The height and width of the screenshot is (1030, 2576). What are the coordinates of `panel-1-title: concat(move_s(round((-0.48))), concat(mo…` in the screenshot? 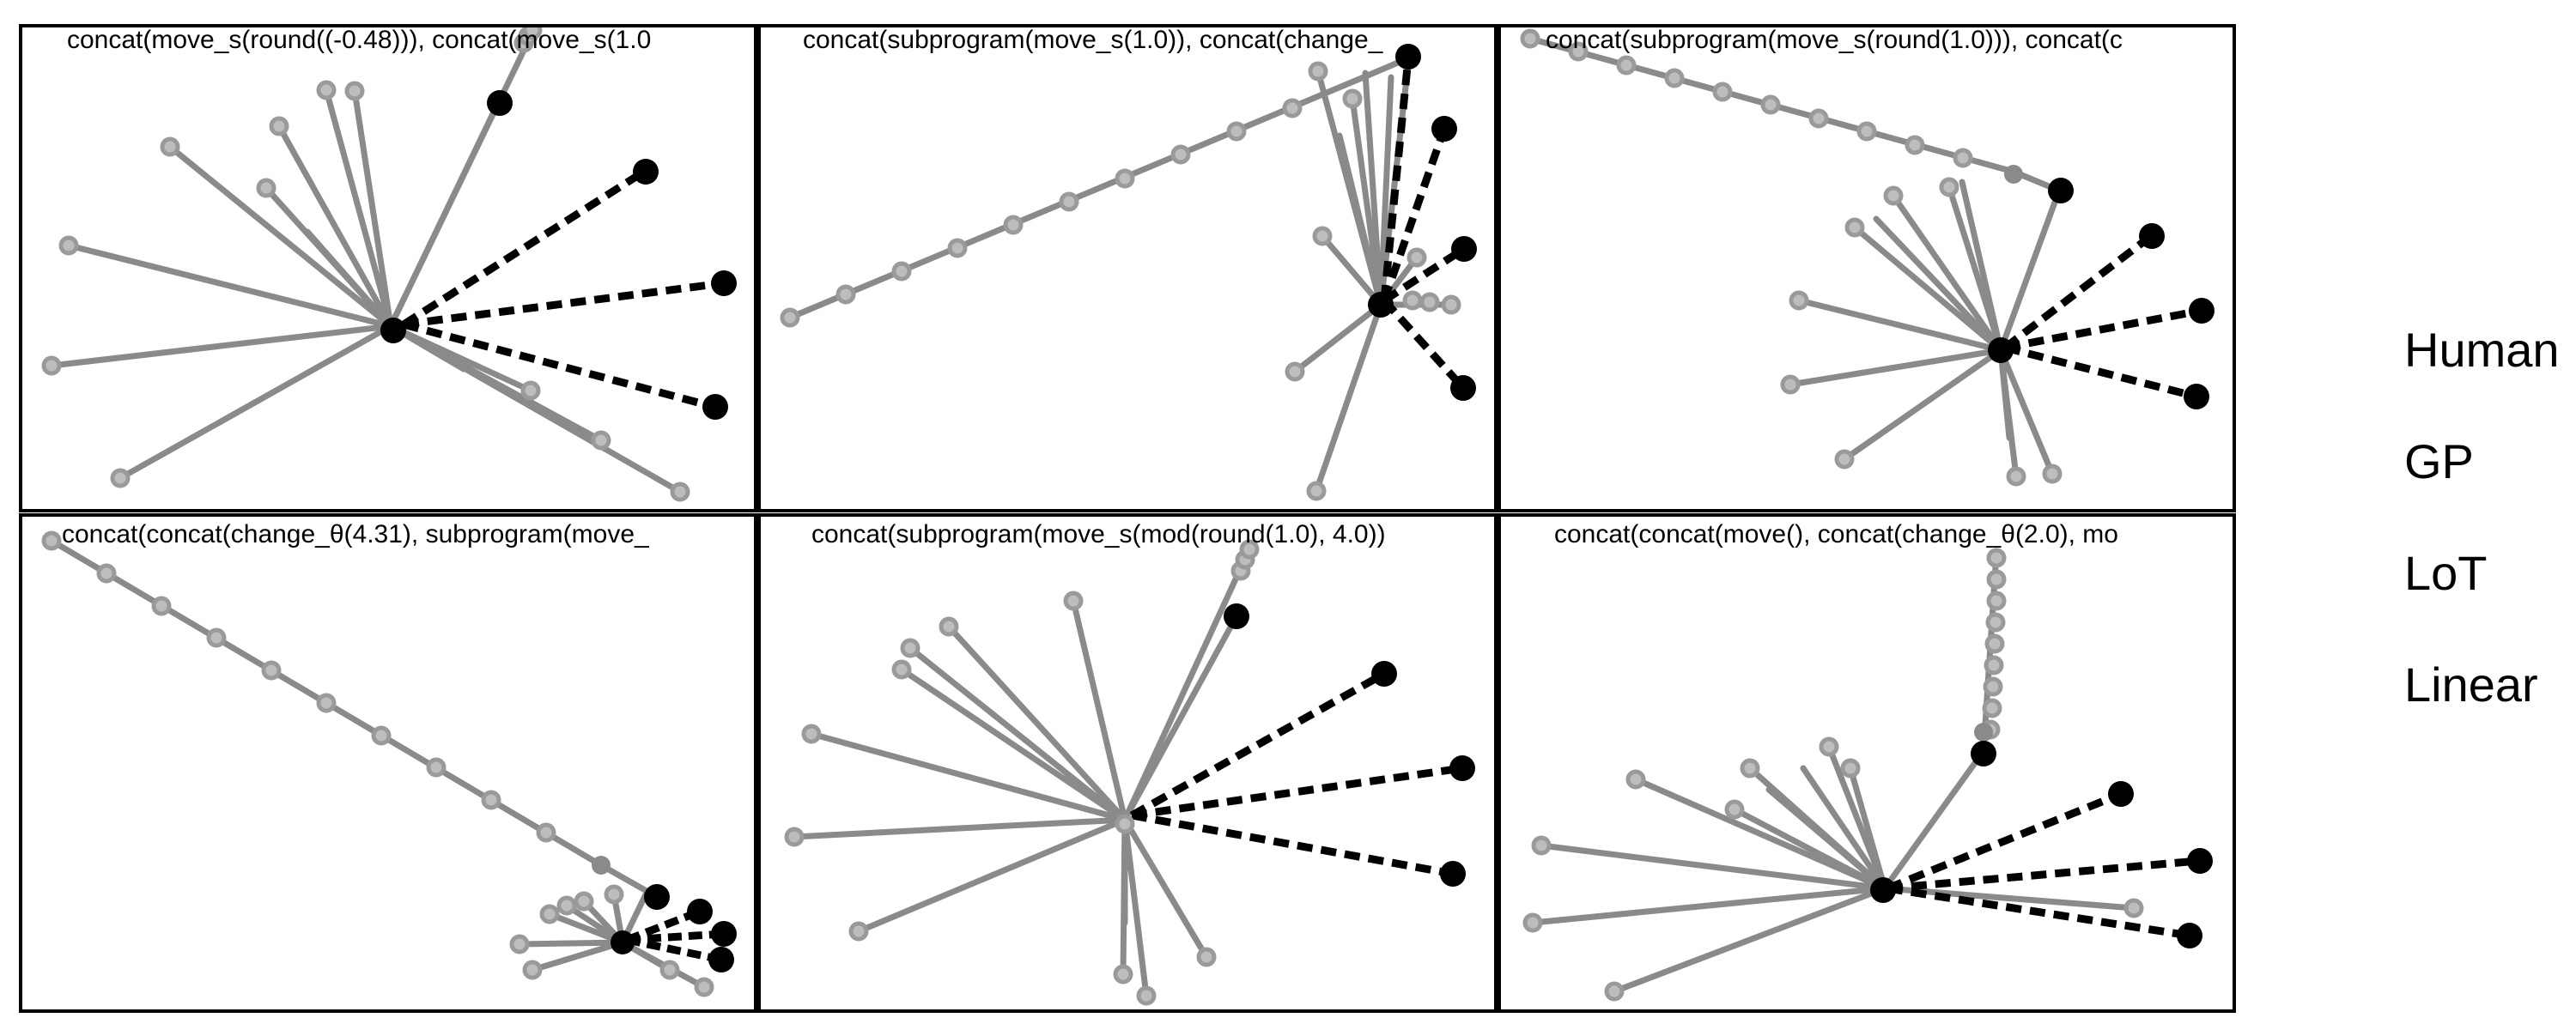 It's located at (359, 40).